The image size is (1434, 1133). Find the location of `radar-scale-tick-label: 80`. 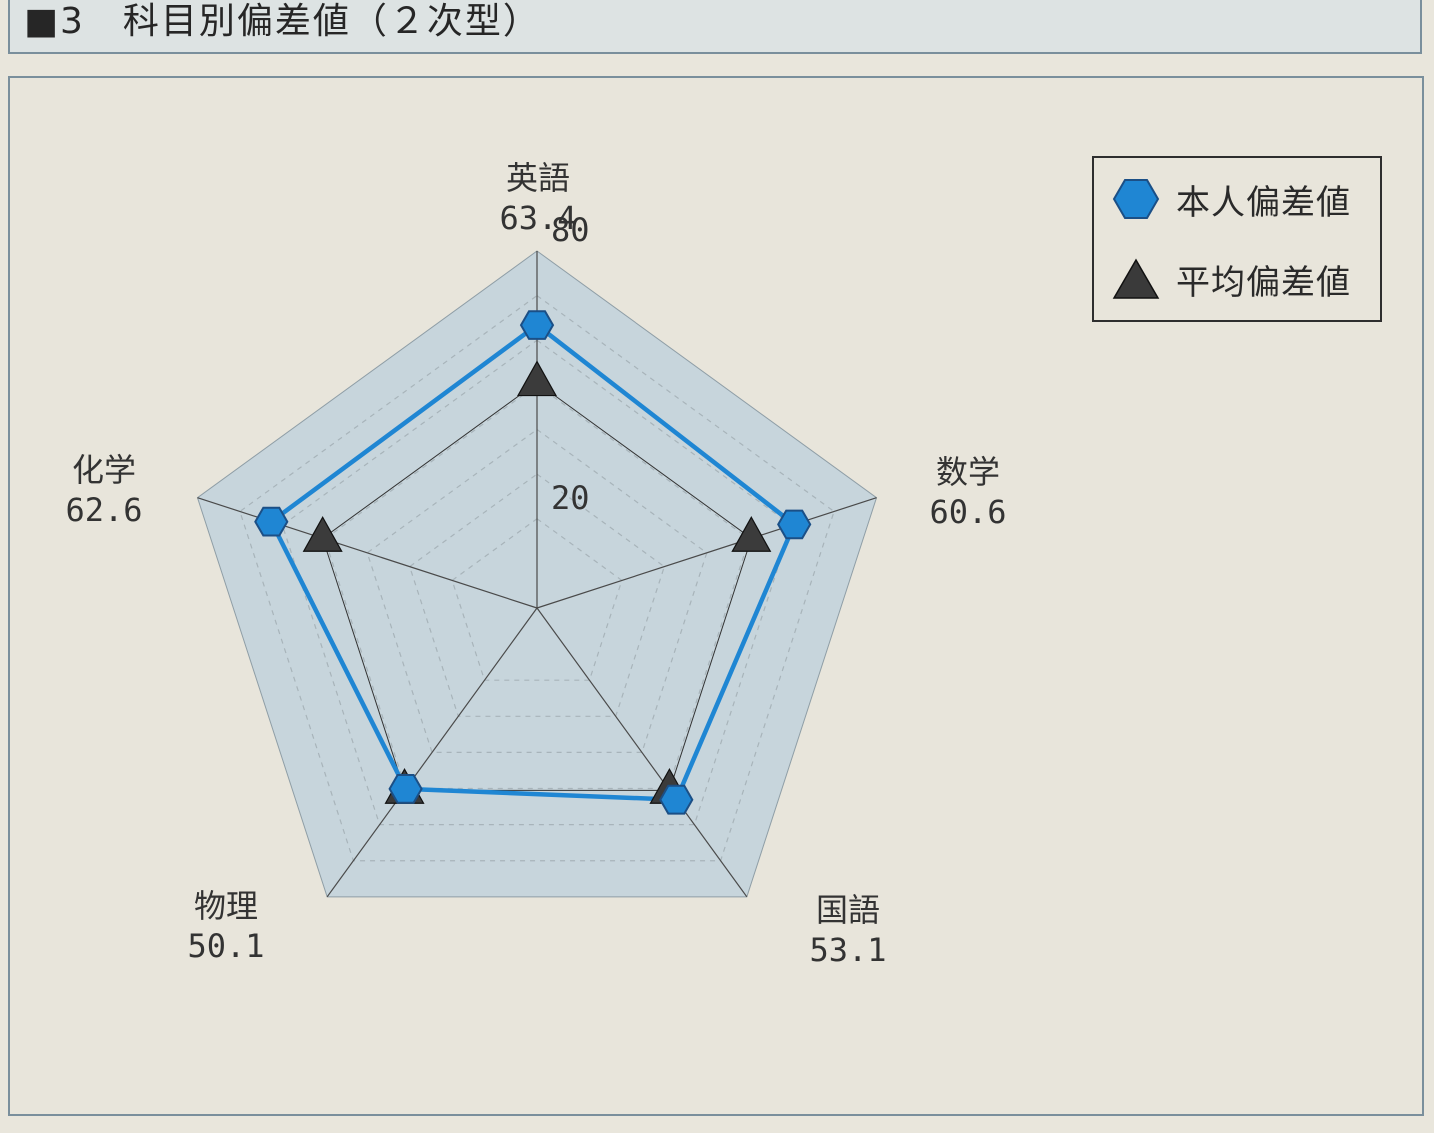

radar-scale-tick-label: 80 is located at coordinates (570, 230).